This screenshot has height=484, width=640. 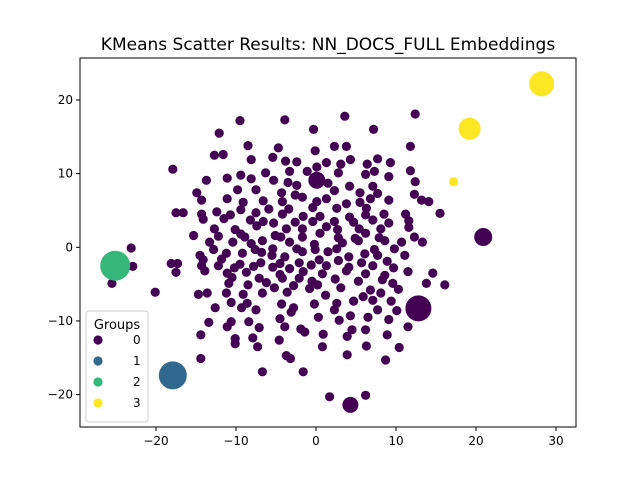 What do you see at coordinates (555, 441) in the screenshot?
I see `x-tick-label: 30` at bounding box center [555, 441].